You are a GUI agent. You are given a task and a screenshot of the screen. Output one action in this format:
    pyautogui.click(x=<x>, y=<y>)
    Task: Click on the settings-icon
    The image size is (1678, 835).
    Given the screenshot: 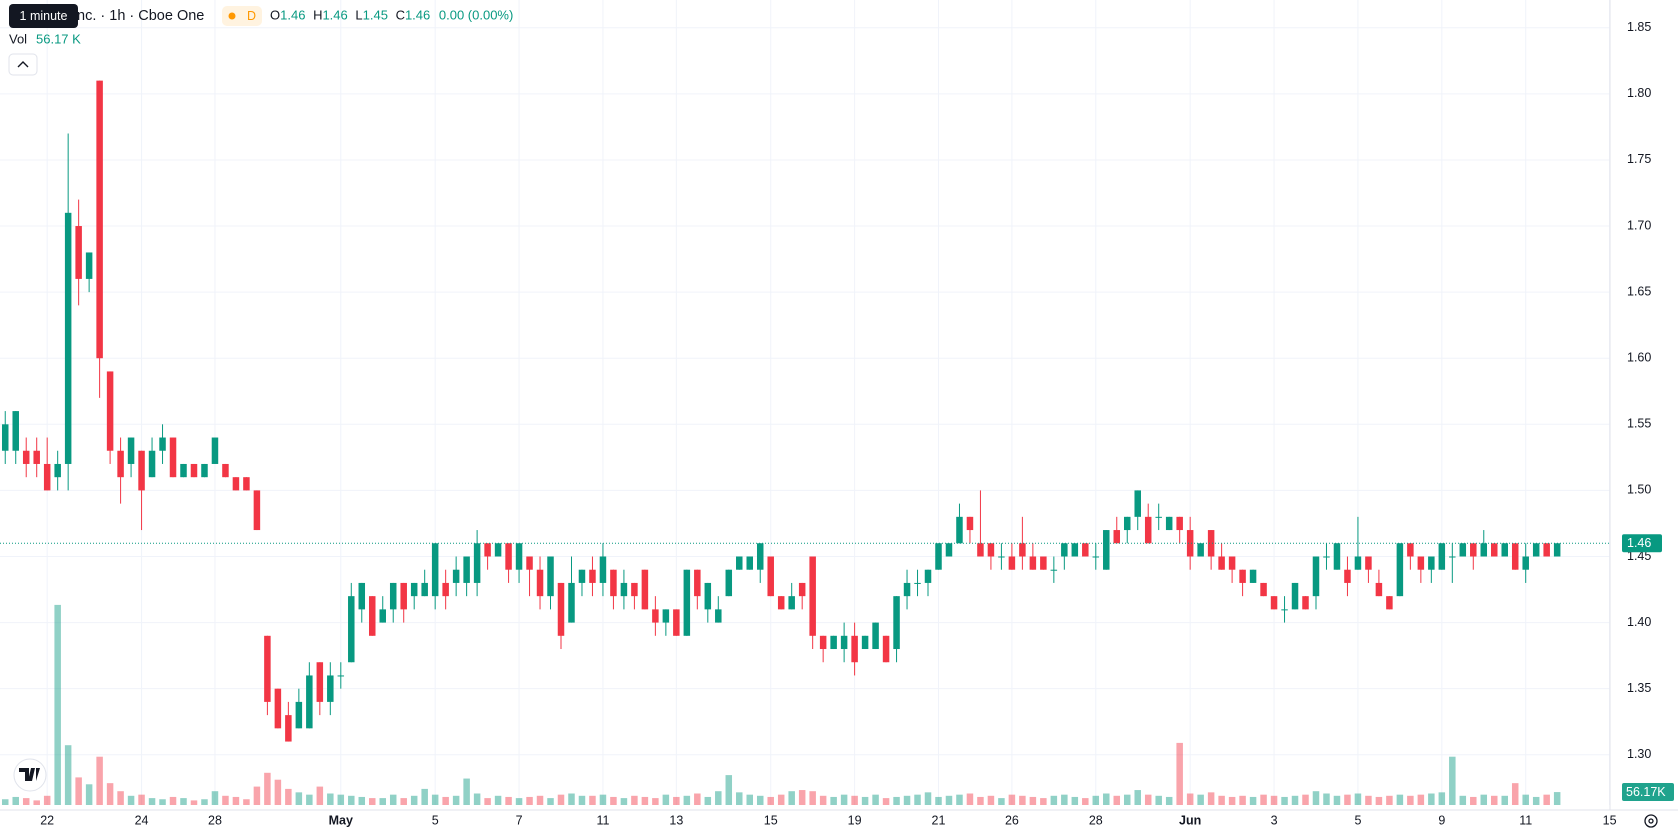 What is the action you would take?
    pyautogui.click(x=1651, y=821)
    